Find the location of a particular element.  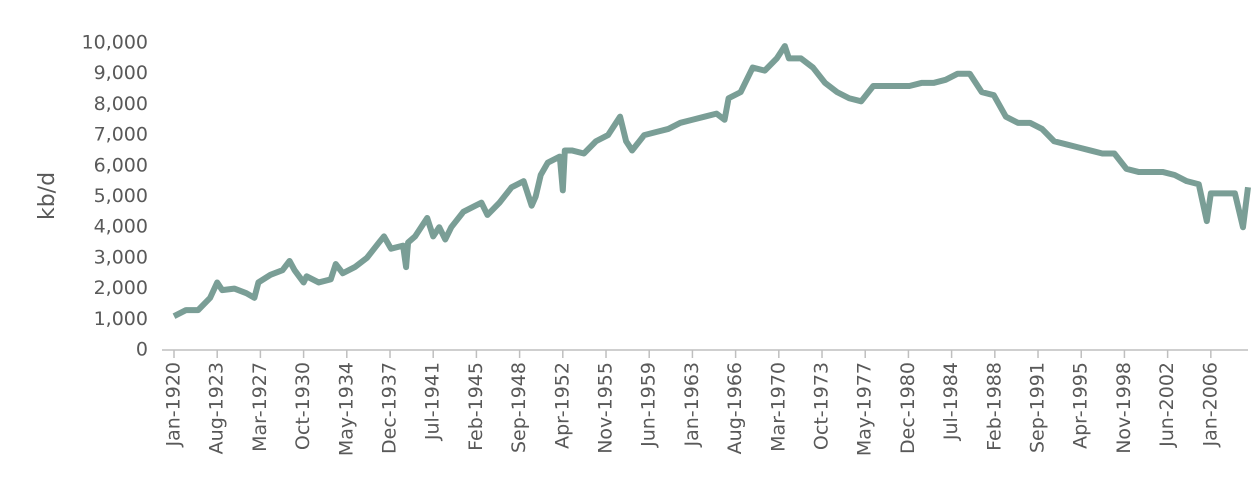

x-tick-label: Jul-1941 is located at coordinates (433, 401).